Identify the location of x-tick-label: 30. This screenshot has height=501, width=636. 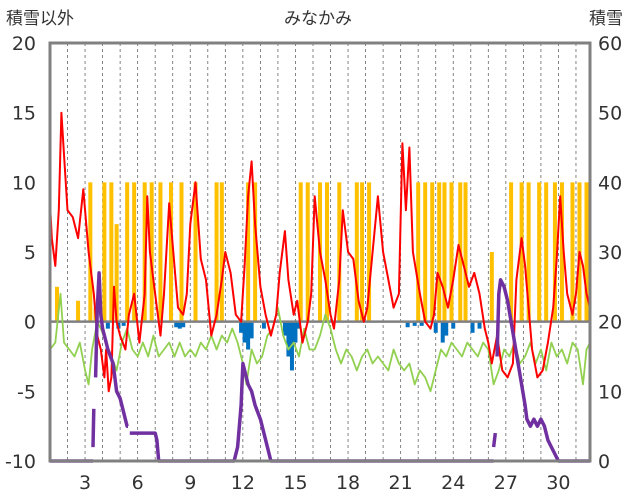
(558, 483).